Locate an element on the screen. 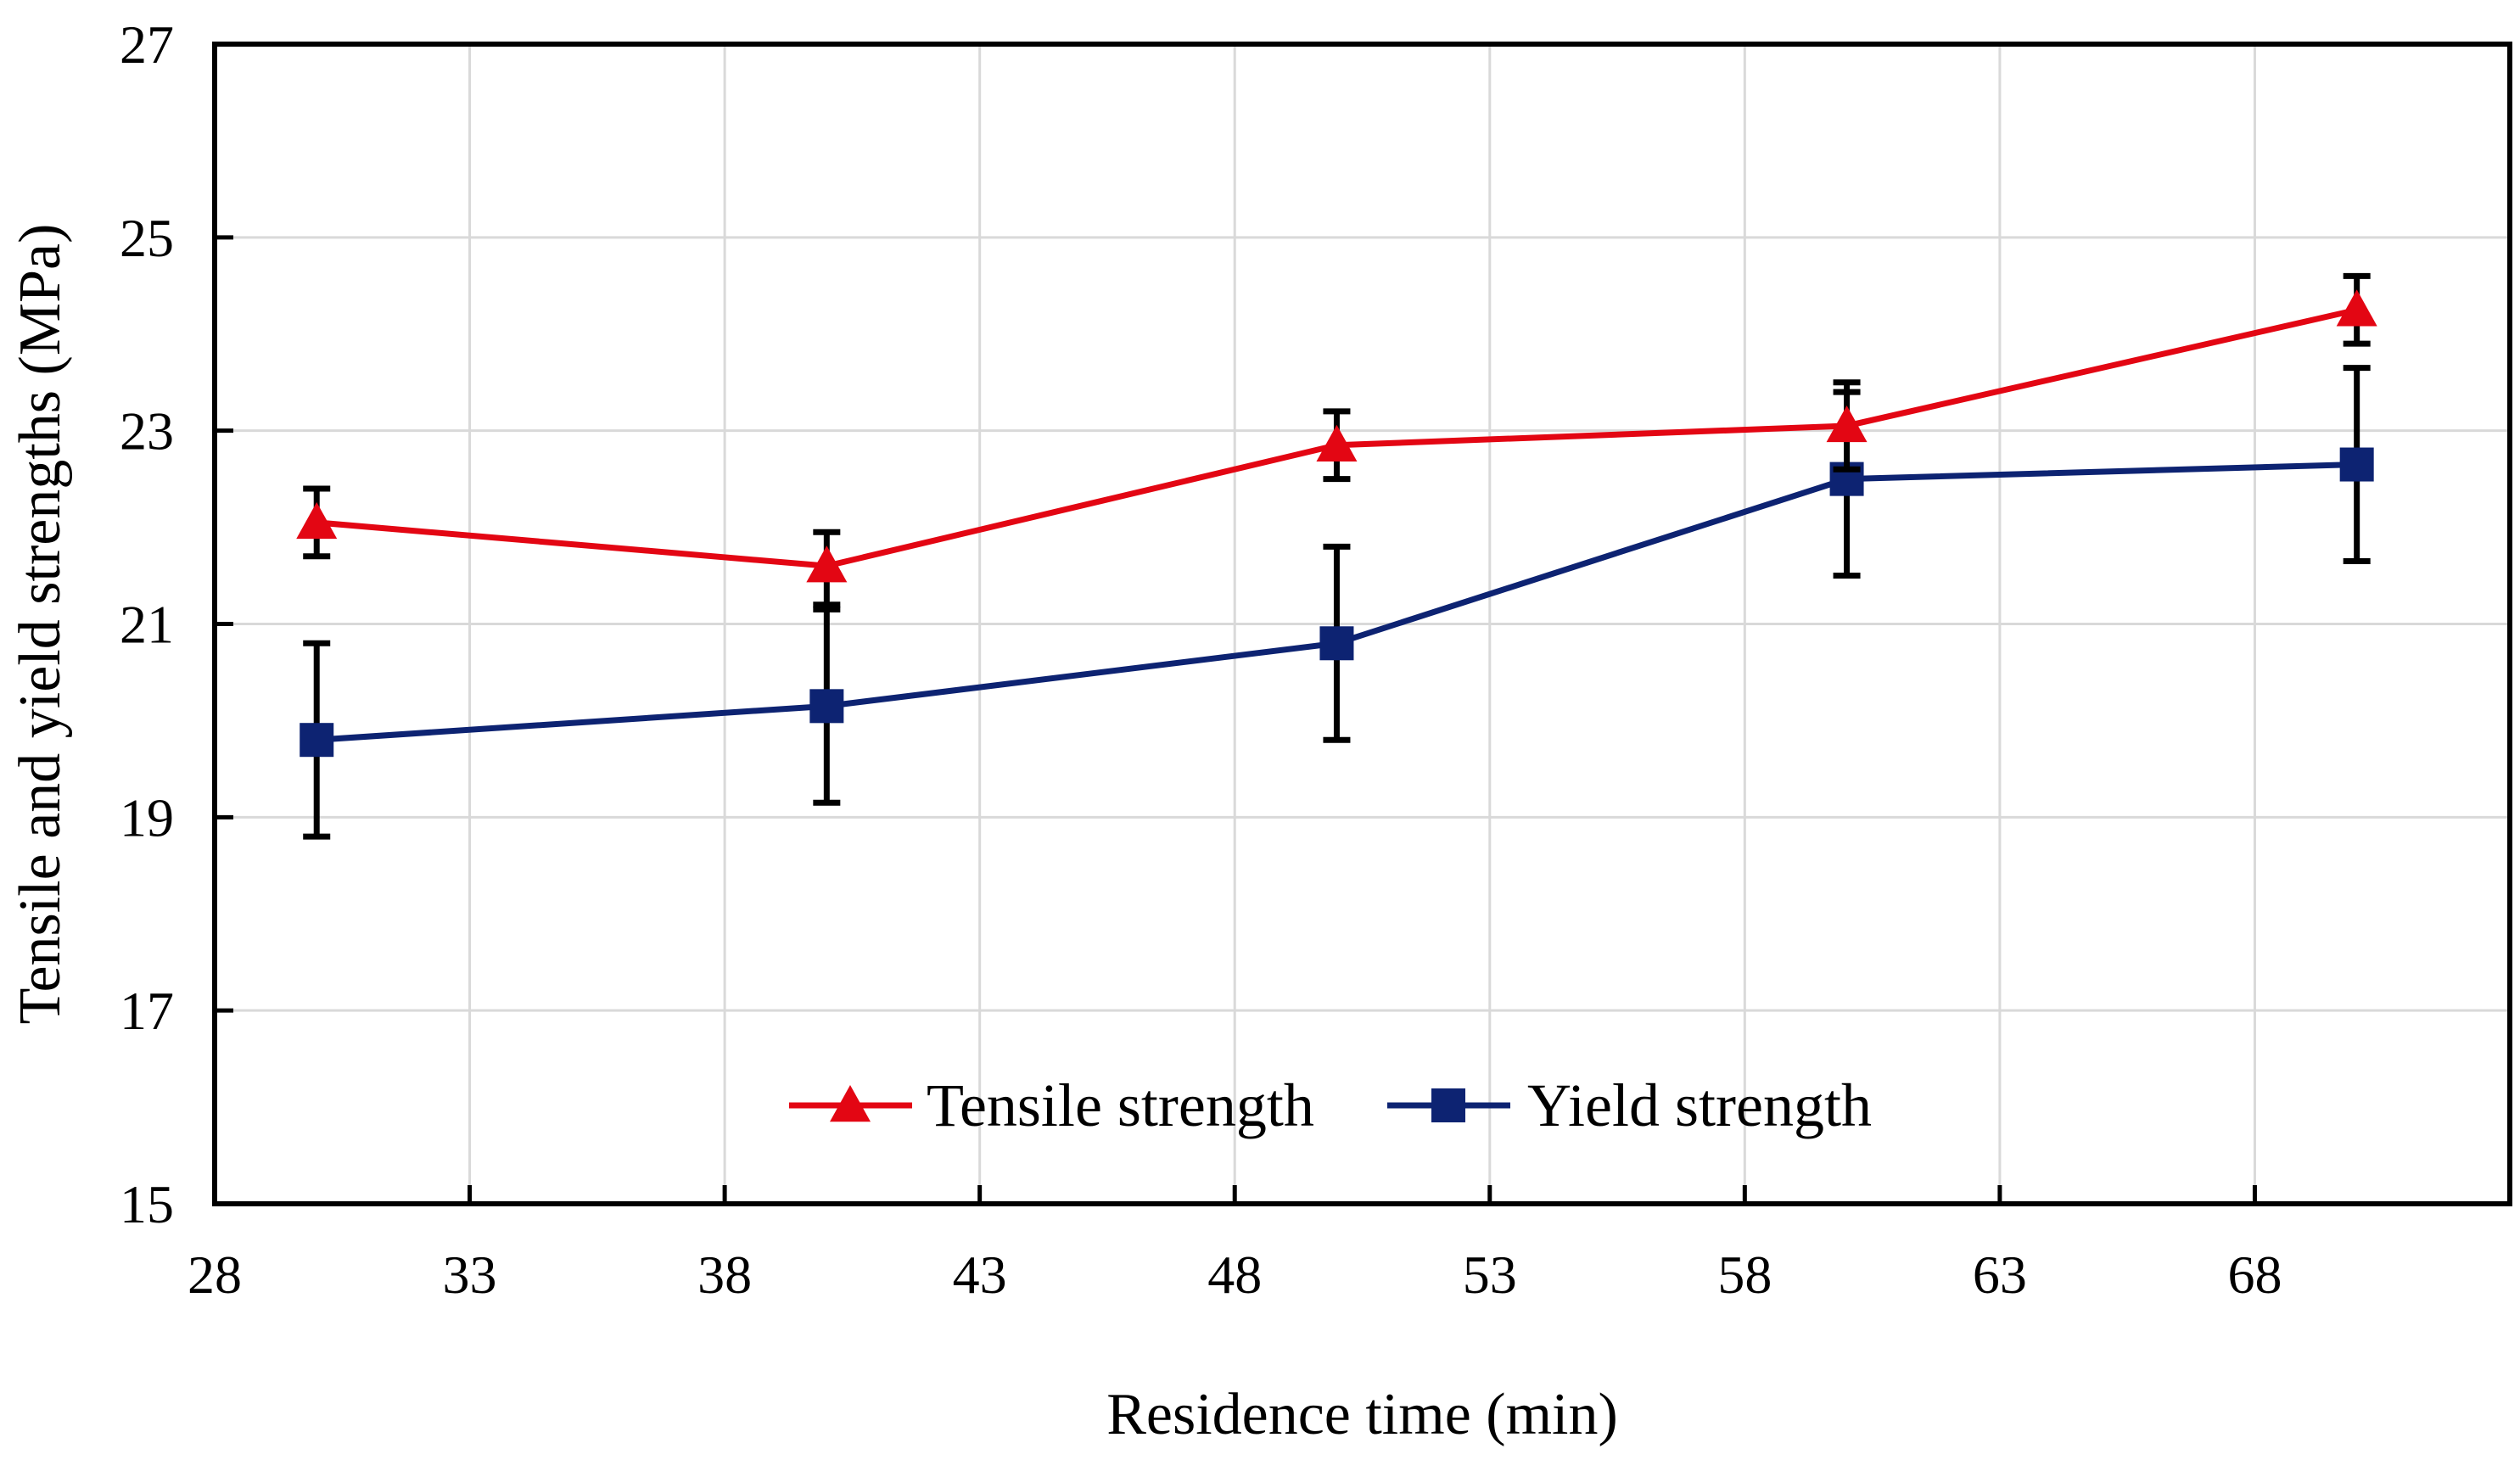 The height and width of the screenshot is (1460, 2520). y-tick-label: 19 is located at coordinates (147, 817).